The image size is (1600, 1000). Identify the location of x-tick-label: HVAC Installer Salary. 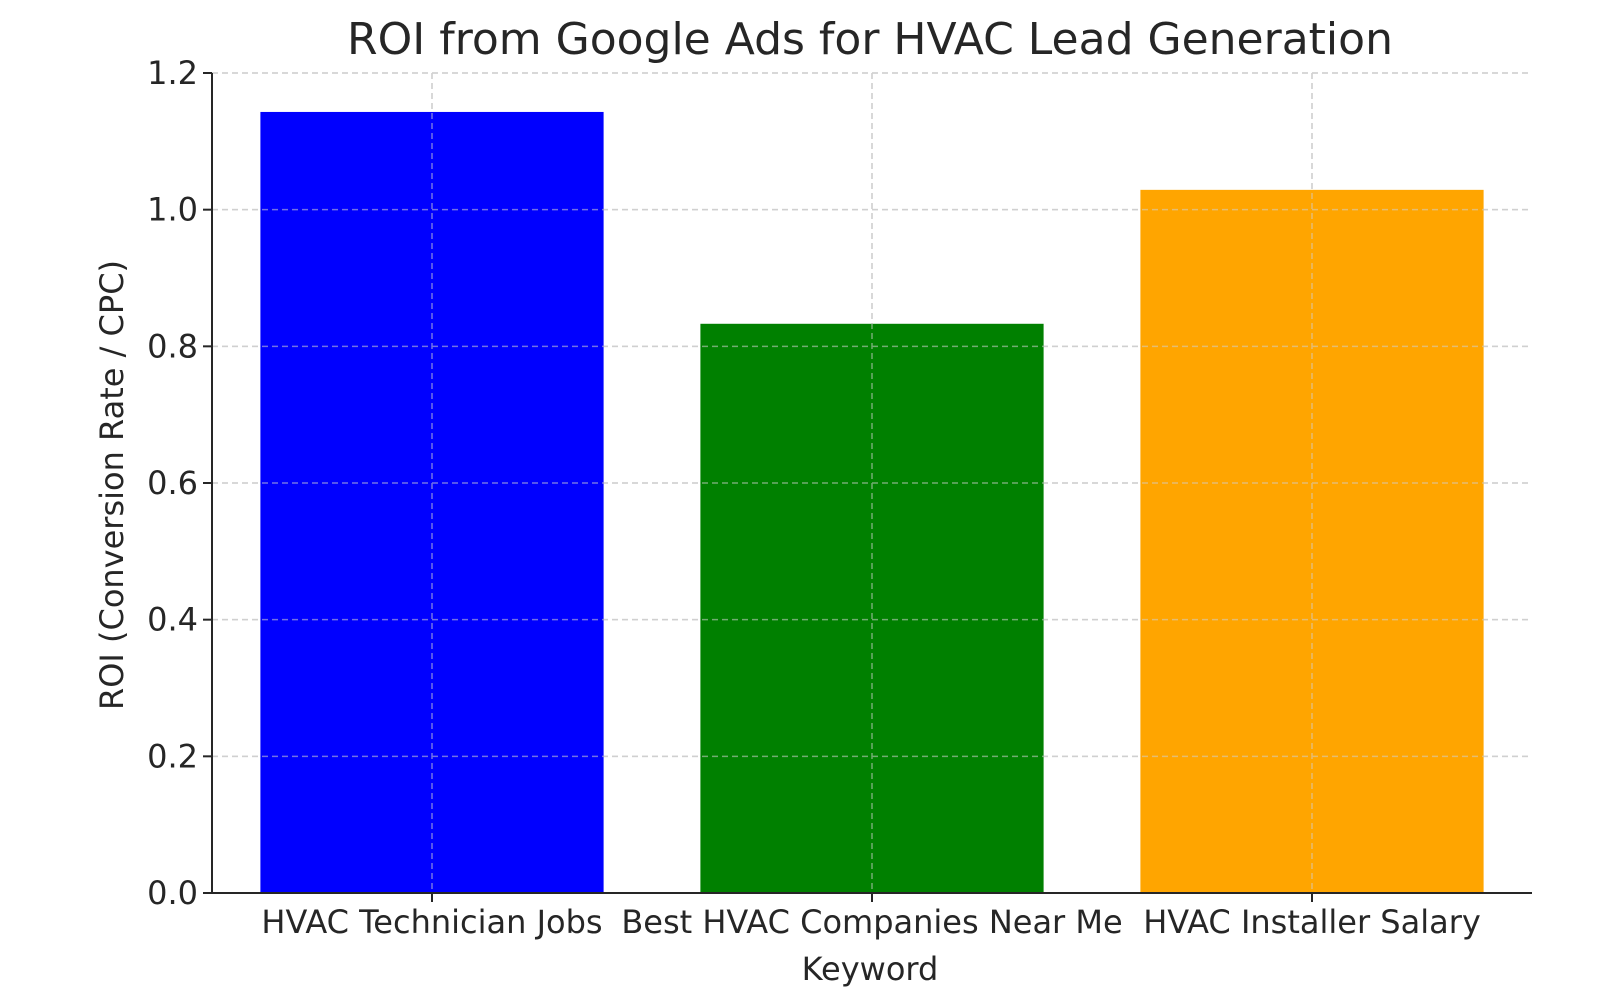
(1312, 922).